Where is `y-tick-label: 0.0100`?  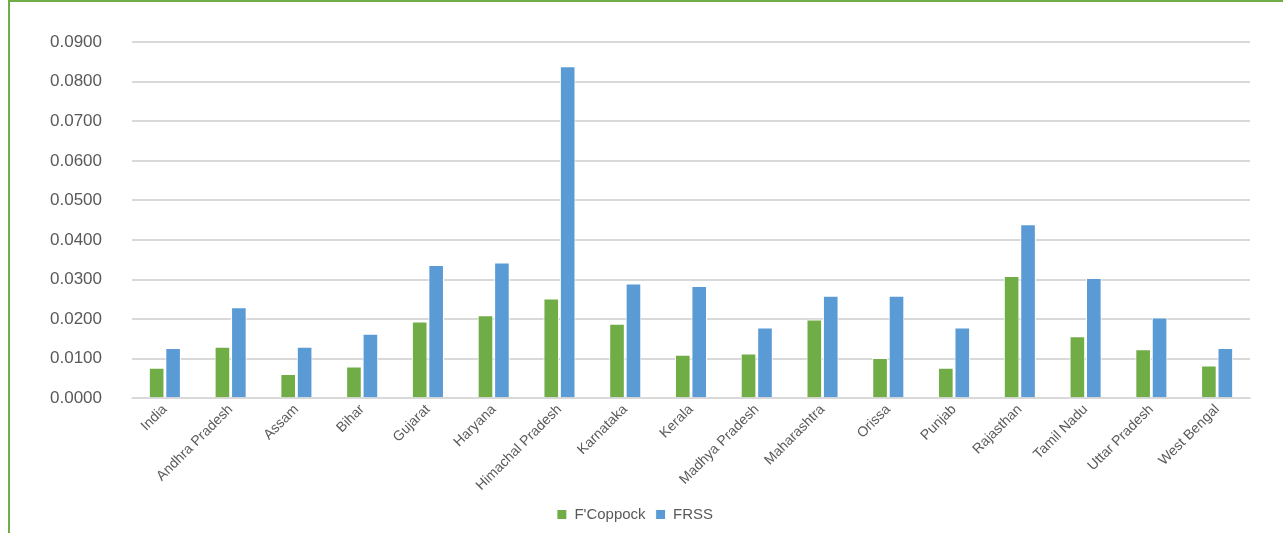
y-tick-label: 0.0100 is located at coordinates (76, 358).